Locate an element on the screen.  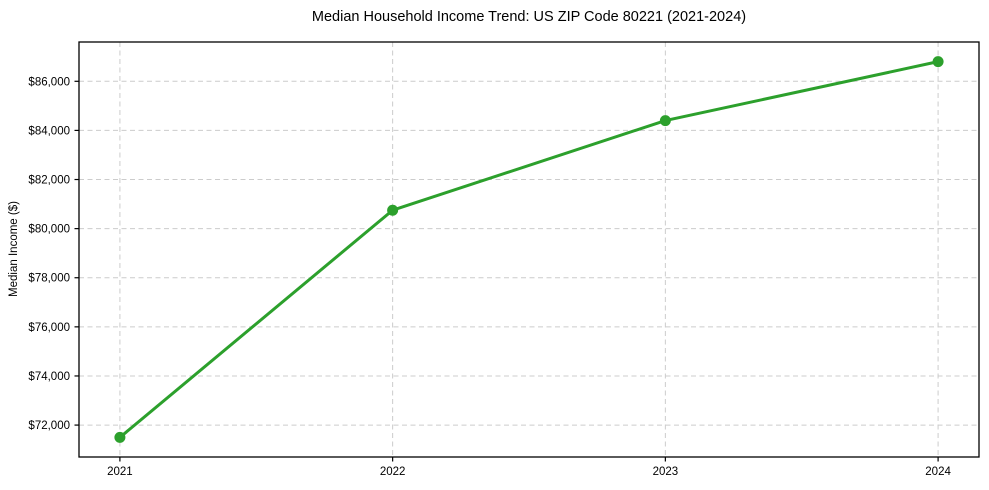
x-tick-labels: 2021 2022 2023 2024 is located at coordinates (529, 472).